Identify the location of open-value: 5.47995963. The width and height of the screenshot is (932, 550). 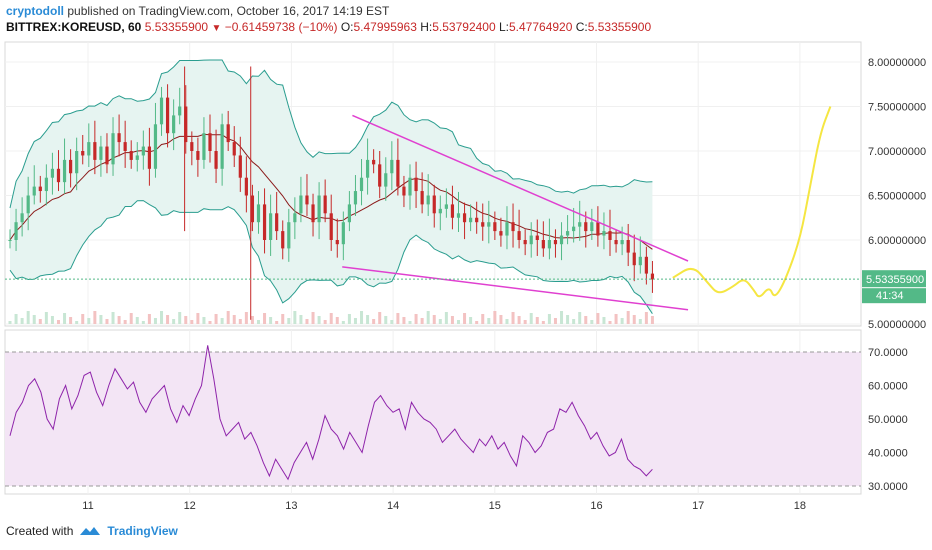
(385, 27).